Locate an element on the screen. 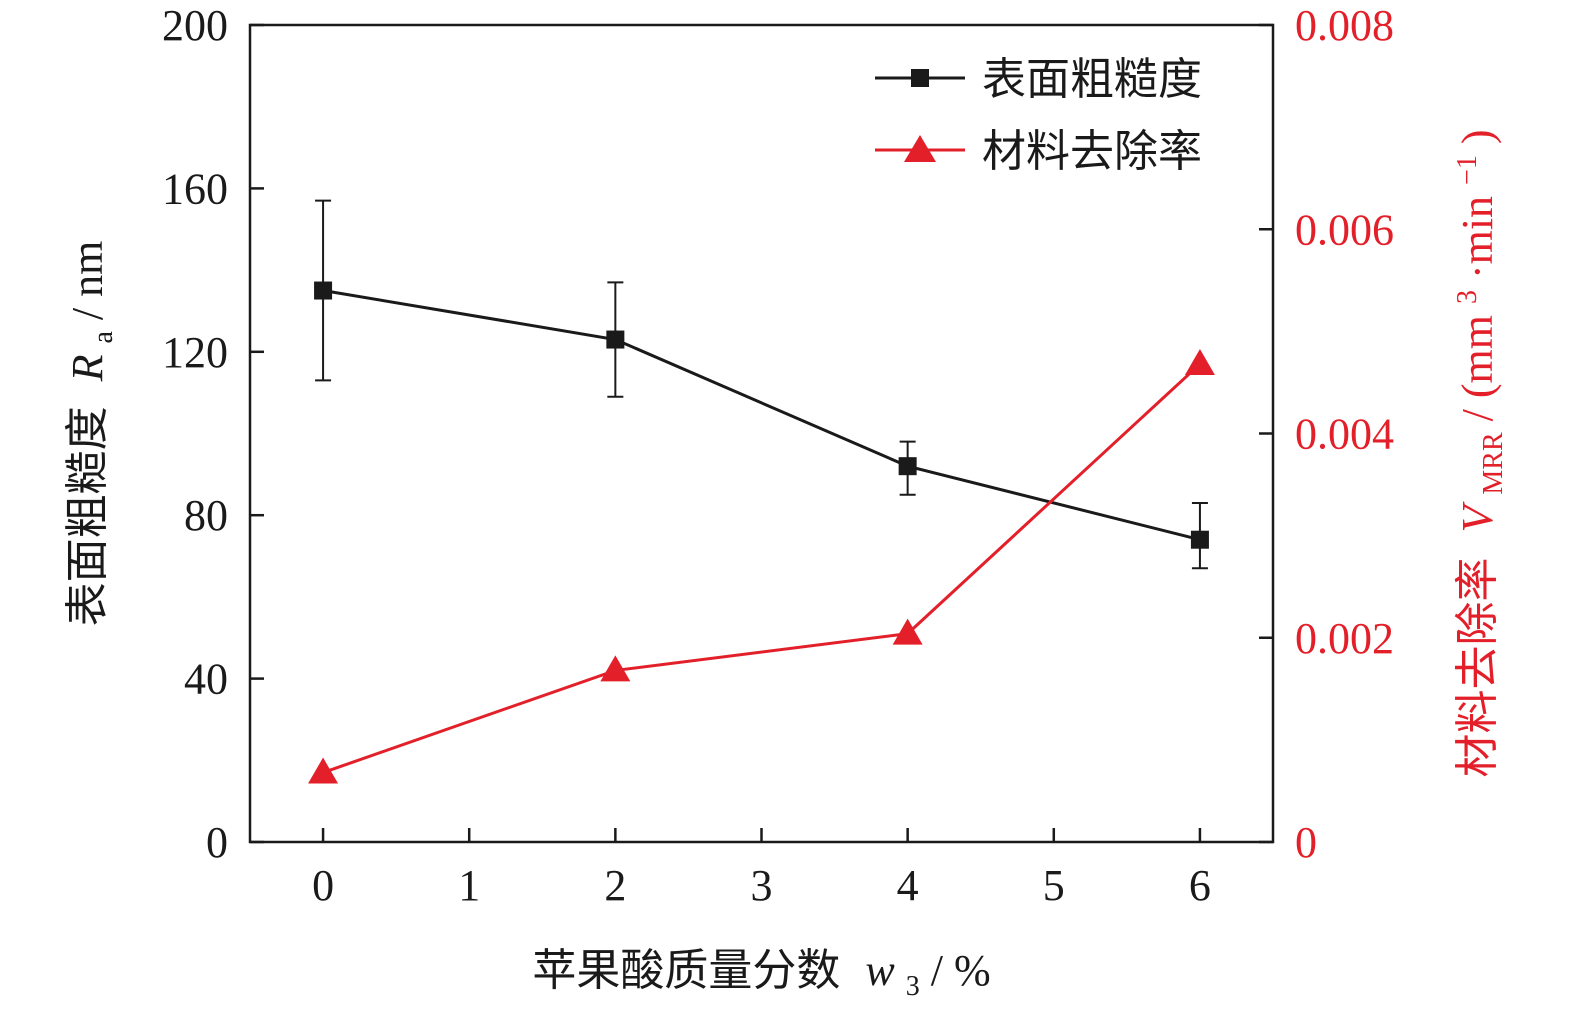  legend: 表面粗糙度 材料去除率 is located at coordinates (1038, 115).